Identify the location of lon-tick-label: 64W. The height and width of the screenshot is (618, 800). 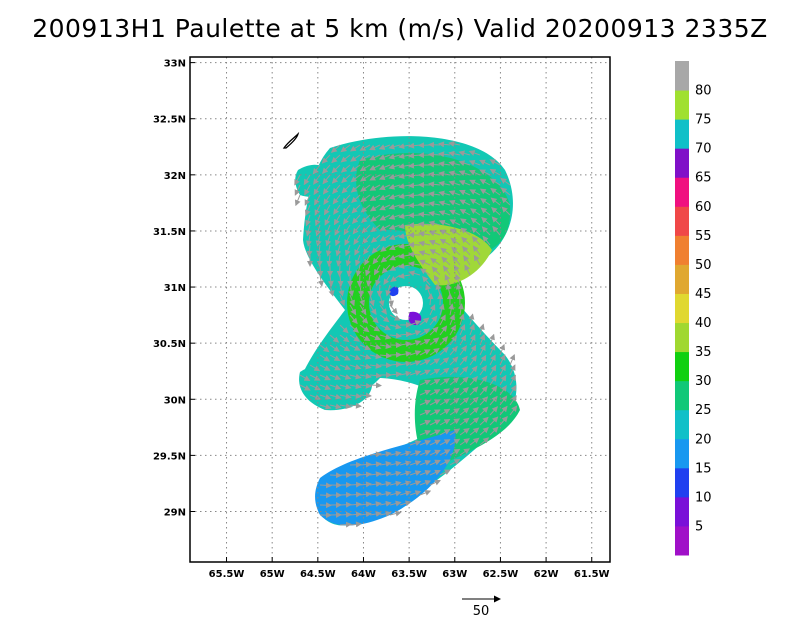
(363, 574).